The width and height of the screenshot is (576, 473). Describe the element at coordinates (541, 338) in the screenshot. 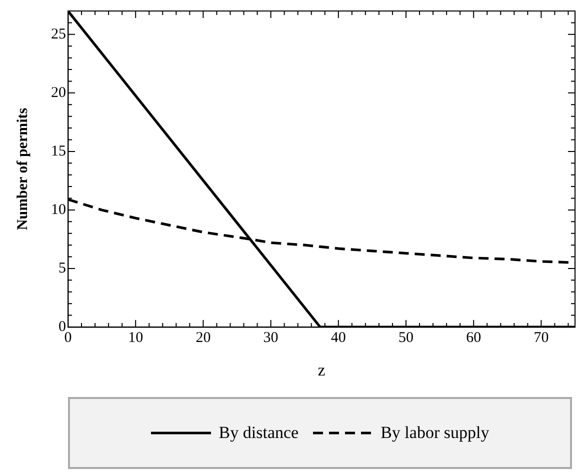

I see `x-tick-label: 70` at that location.